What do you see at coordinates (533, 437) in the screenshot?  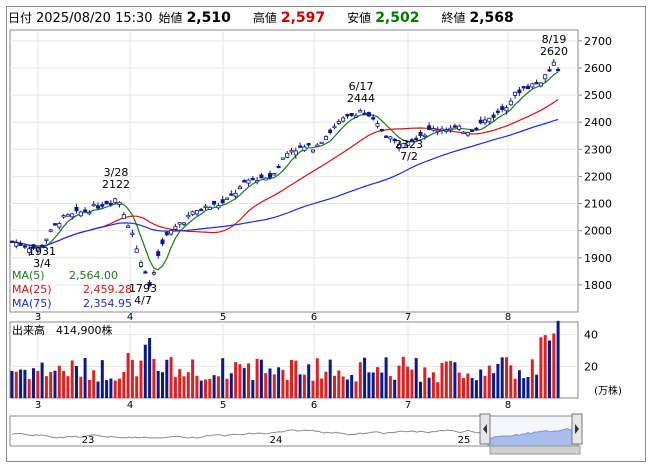 I see `navigator-selected-area` at bounding box center [533, 437].